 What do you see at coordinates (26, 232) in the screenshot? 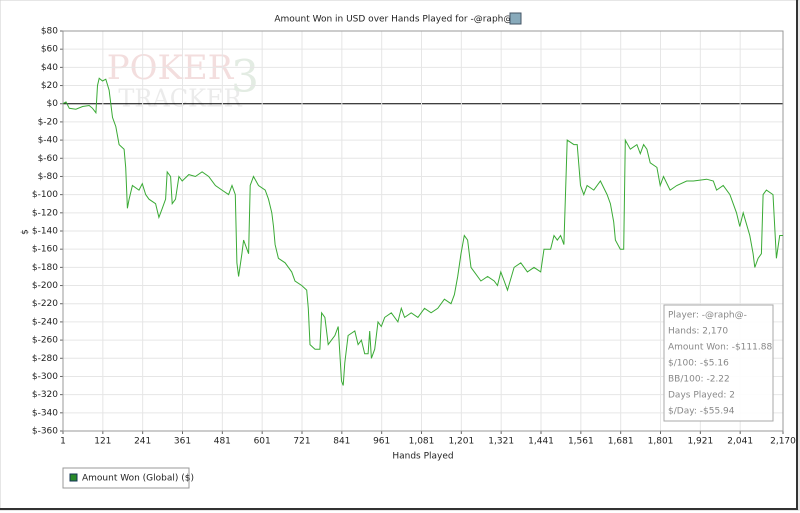
I see `y-axis-label: $` at bounding box center [26, 232].